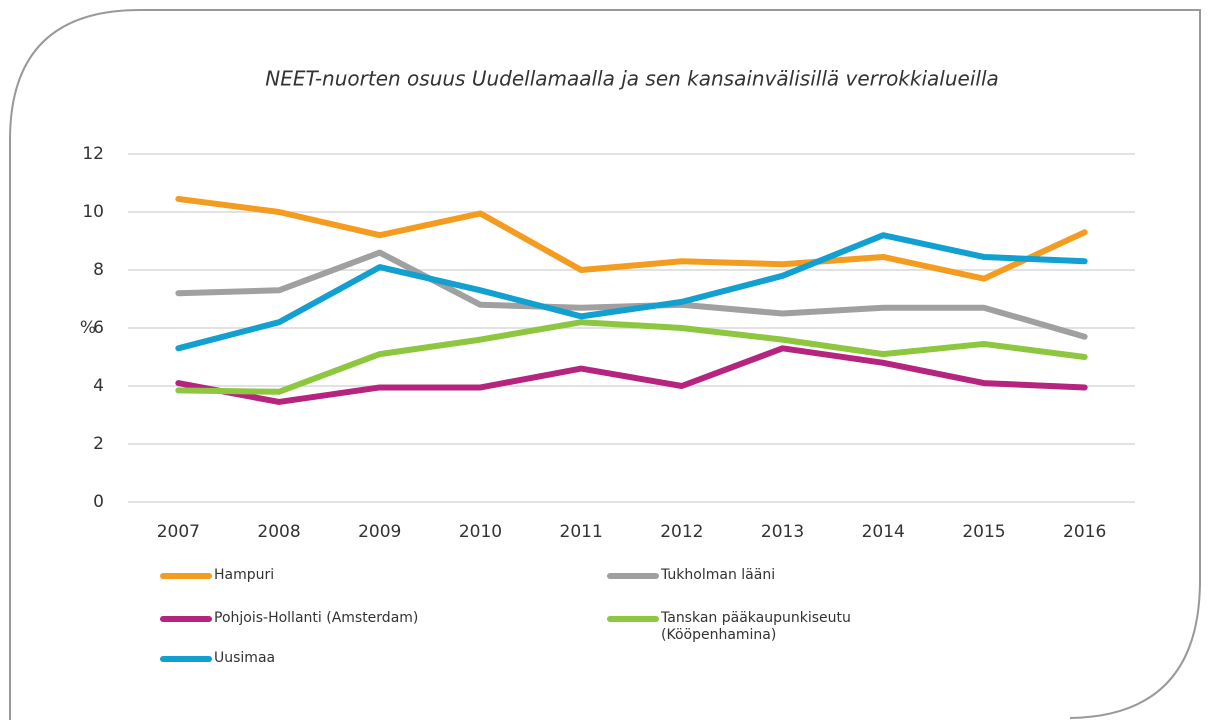 The image size is (1211, 720). I want to click on legend-label: Tukholman lääni, so click(718, 575).